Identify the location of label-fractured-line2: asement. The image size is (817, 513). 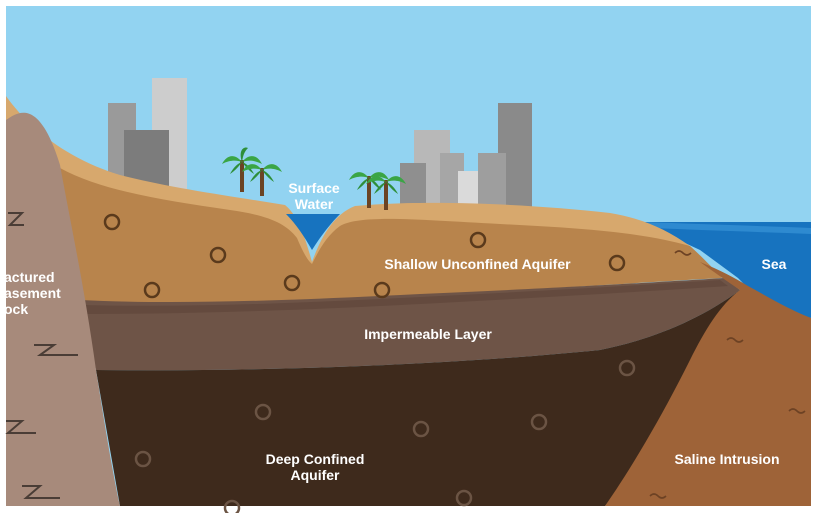
(32, 293).